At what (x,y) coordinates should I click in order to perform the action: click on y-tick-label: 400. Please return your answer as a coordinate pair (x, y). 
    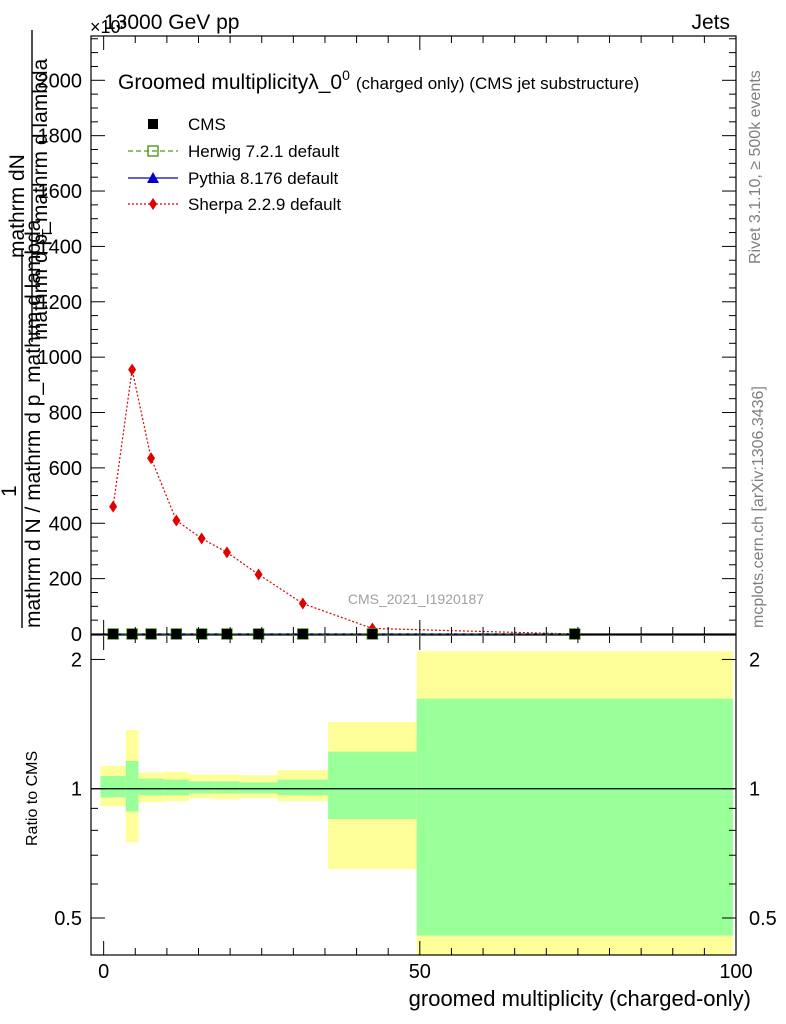
    Looking at the image, I should click on (65, 524).